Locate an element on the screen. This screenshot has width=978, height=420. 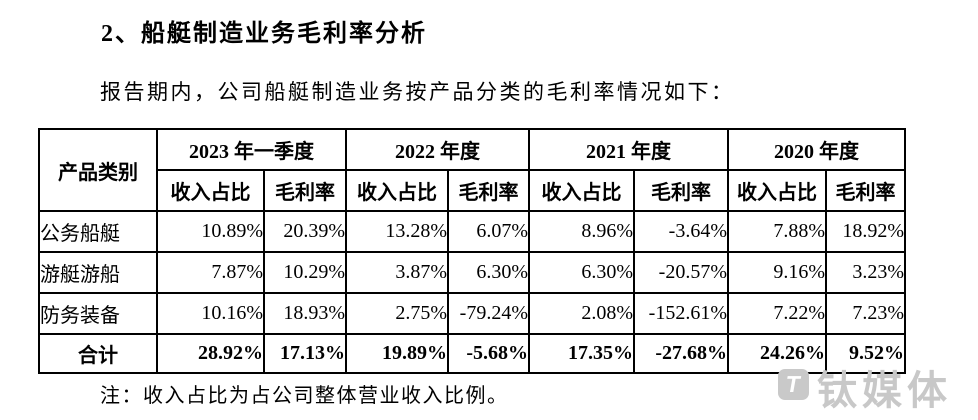
cell-value: 10.16% is located at coordinates (210, 313).